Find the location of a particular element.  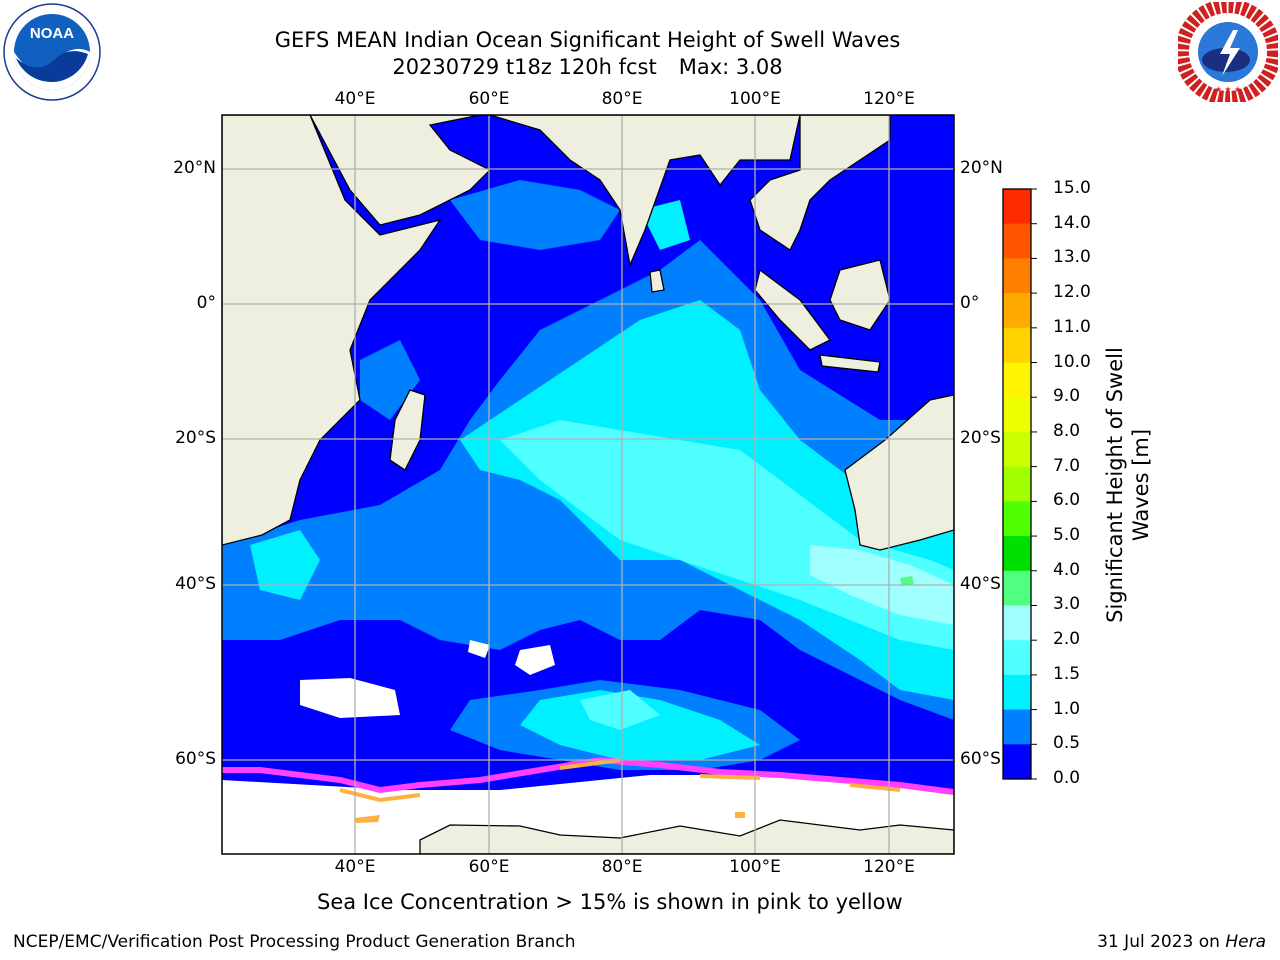

swell-band-1_0-d is located at coordinates (665, 225).